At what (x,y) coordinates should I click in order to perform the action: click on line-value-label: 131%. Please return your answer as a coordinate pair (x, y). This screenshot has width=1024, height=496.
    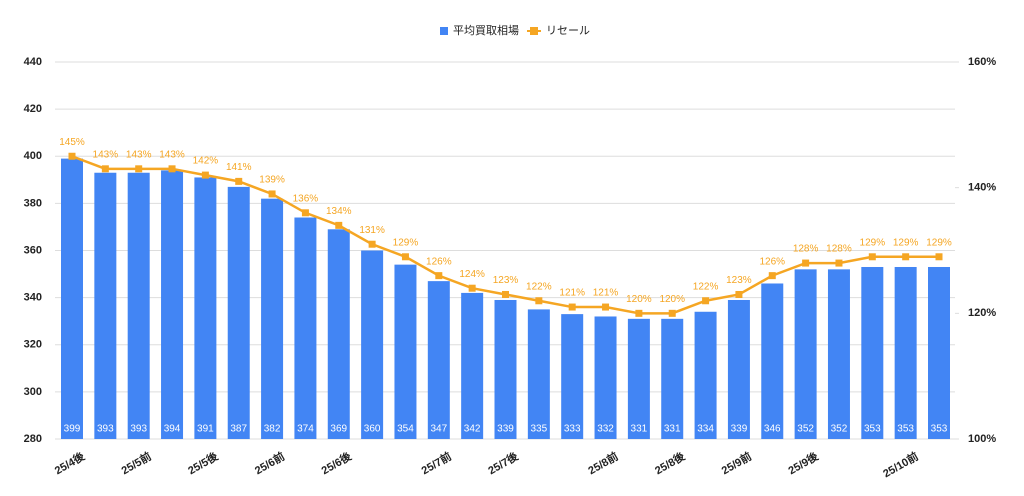
    Looking at the image, I should click on (372, 230).